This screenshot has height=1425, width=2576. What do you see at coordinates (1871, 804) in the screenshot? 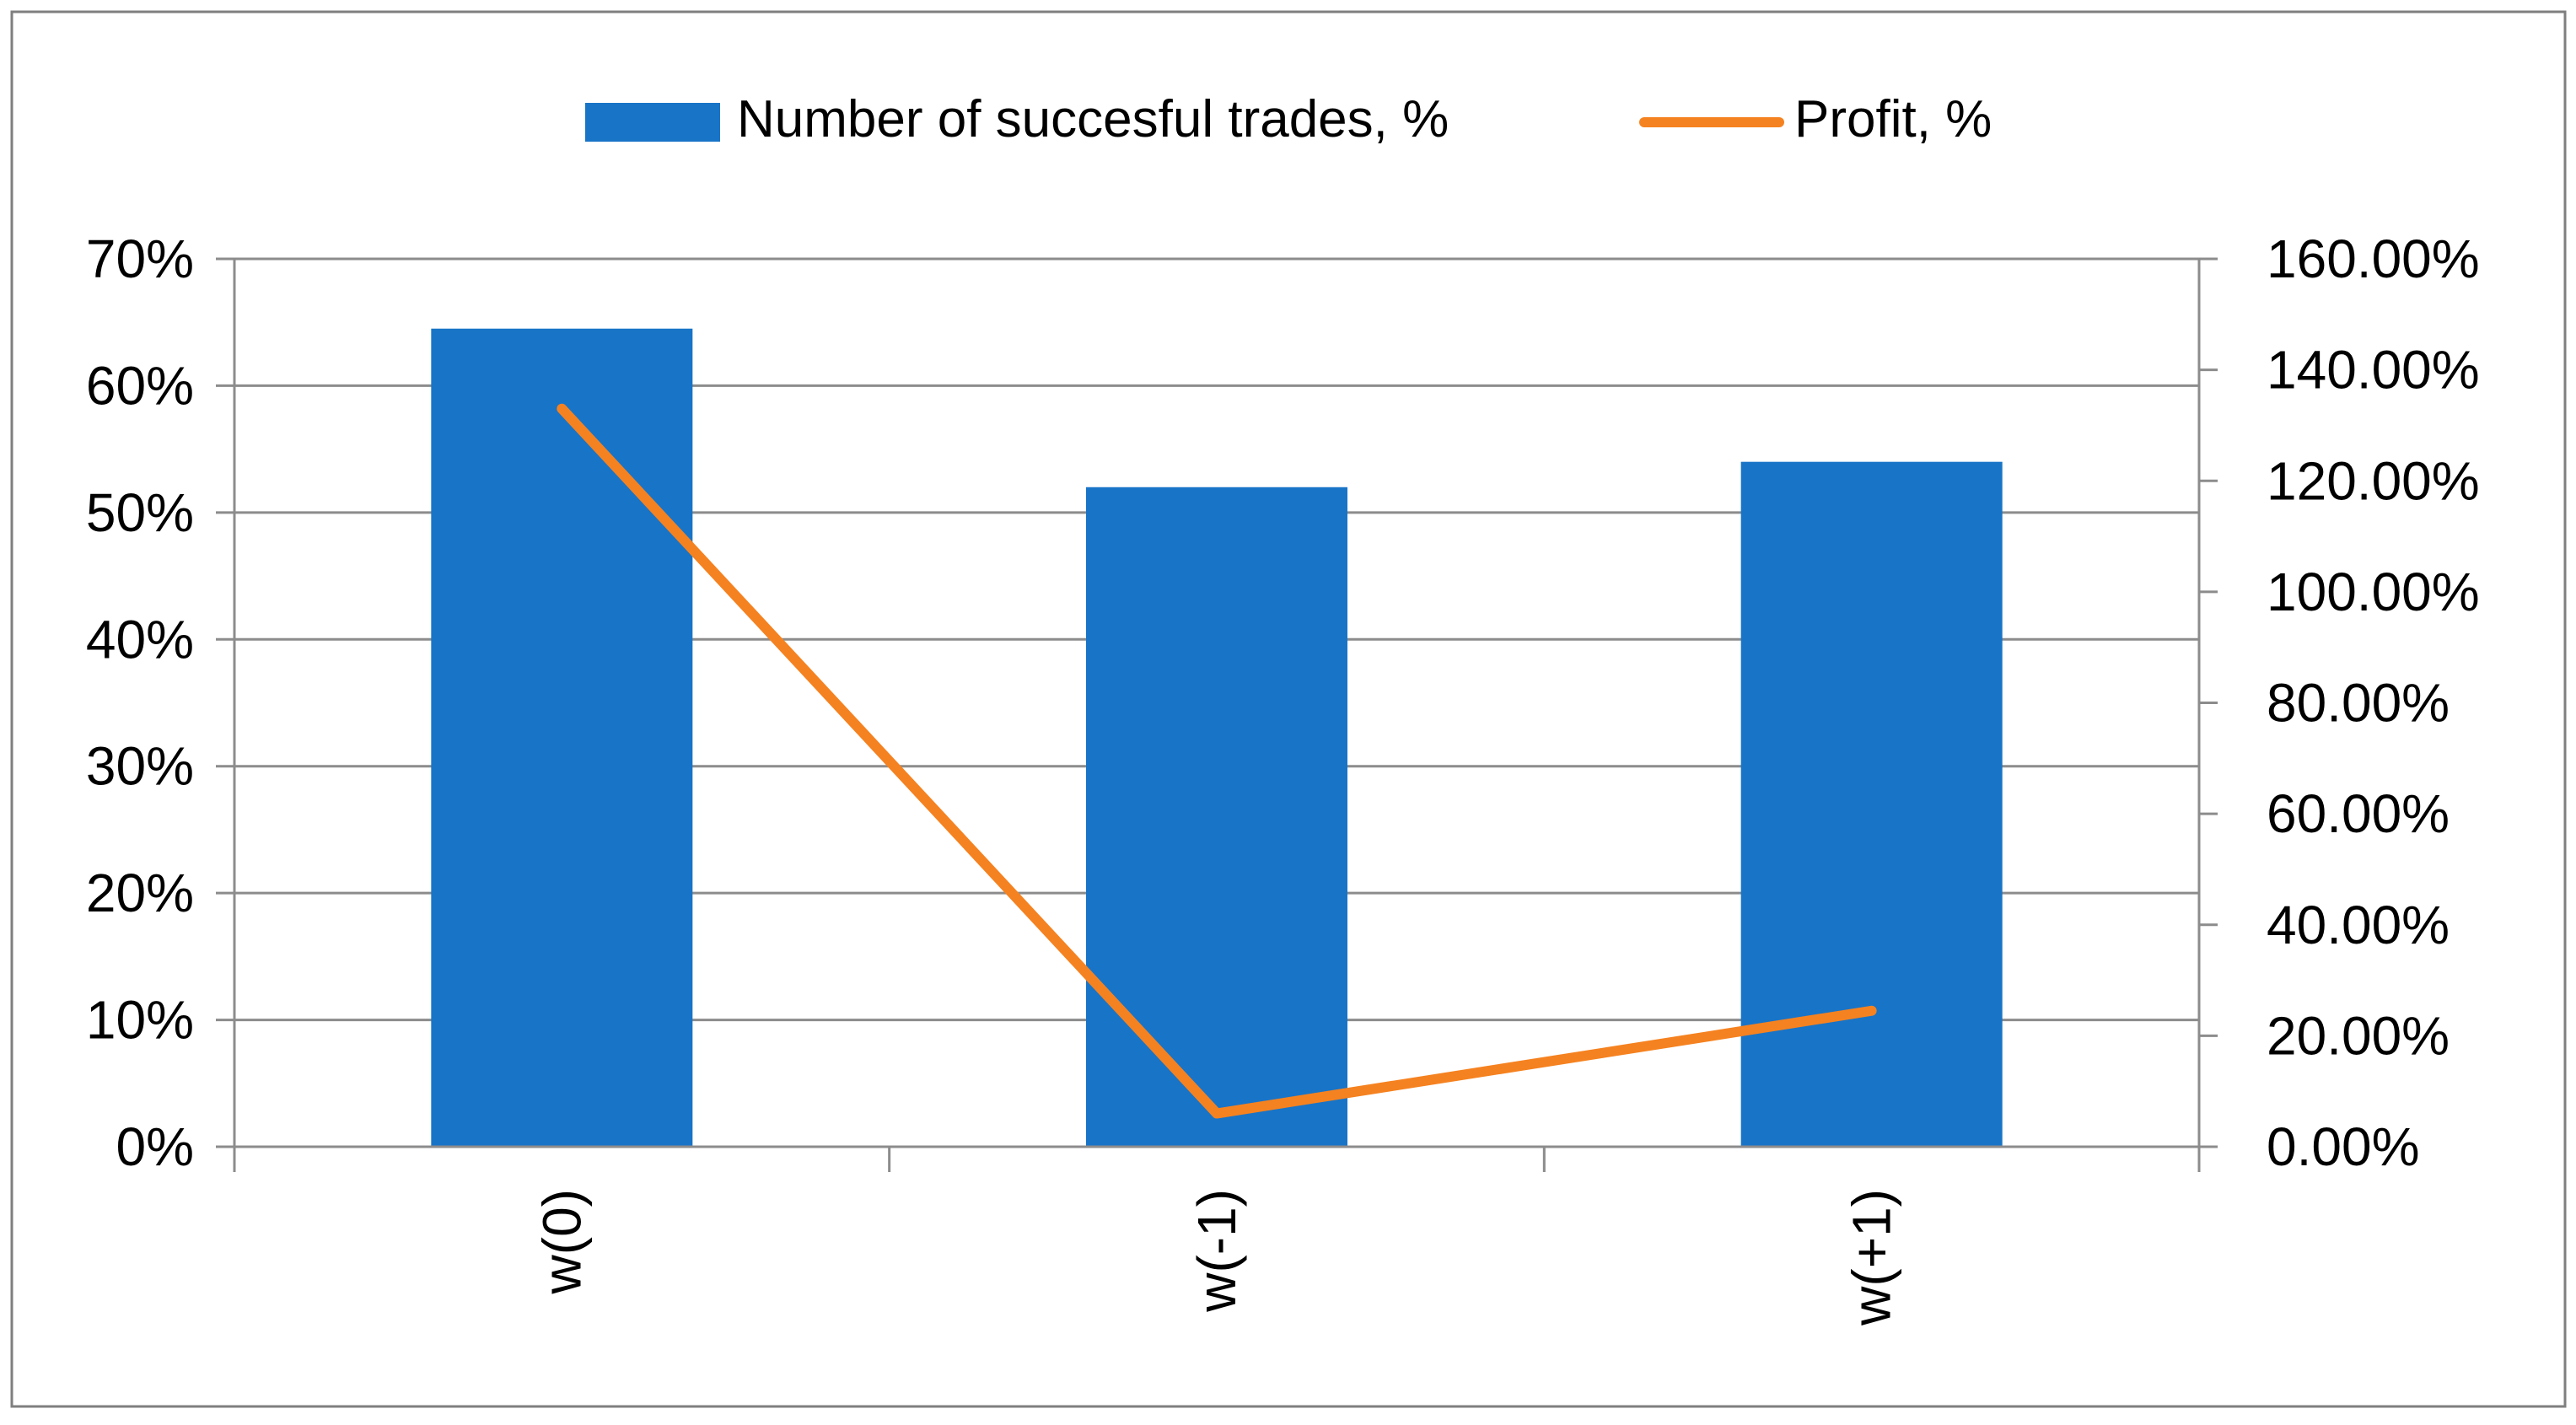
I see `bar-w(+1)` at bounding box center [1871, 804].